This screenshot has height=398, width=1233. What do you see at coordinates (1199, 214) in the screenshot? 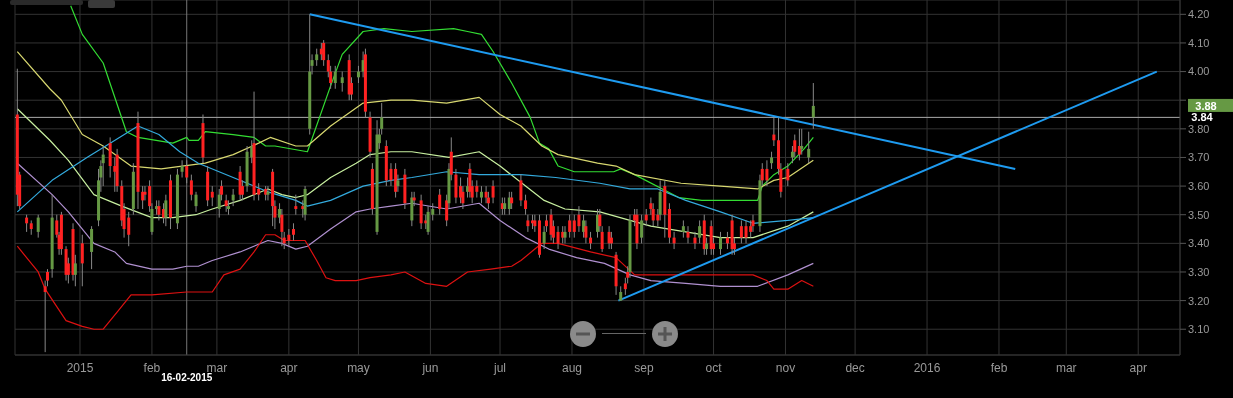
I see `y-tick-label: 3.50` at bounding box center [1199, 214].